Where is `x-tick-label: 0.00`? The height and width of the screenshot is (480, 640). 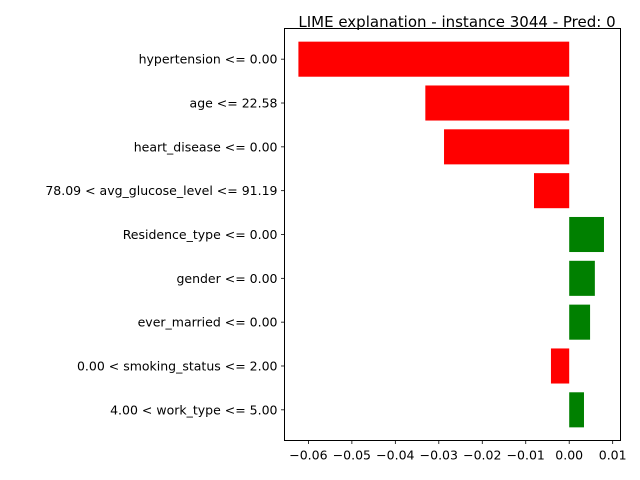
x-tick-label: 0.00 is located at coordinates (569, 455).